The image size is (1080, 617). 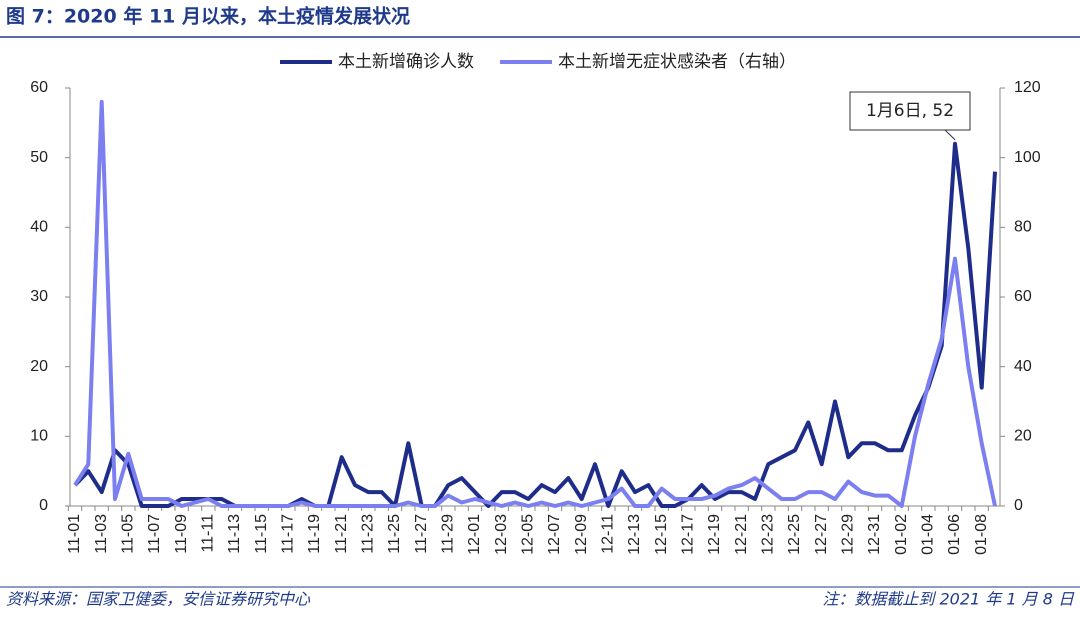 What do you see at coordinates (314, 534) in the screenshot?
I see `x-tick-label: 11-19` at bounding box center [314, 534].